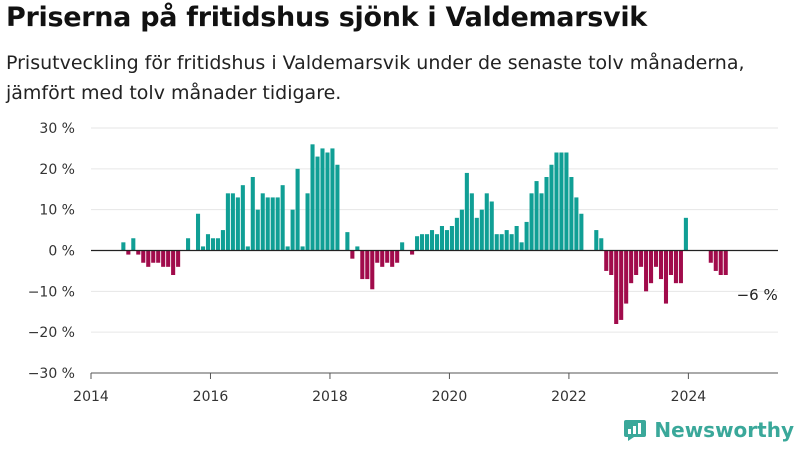  I want to click on brand-logo: Newsworthy, so click(708, 430).